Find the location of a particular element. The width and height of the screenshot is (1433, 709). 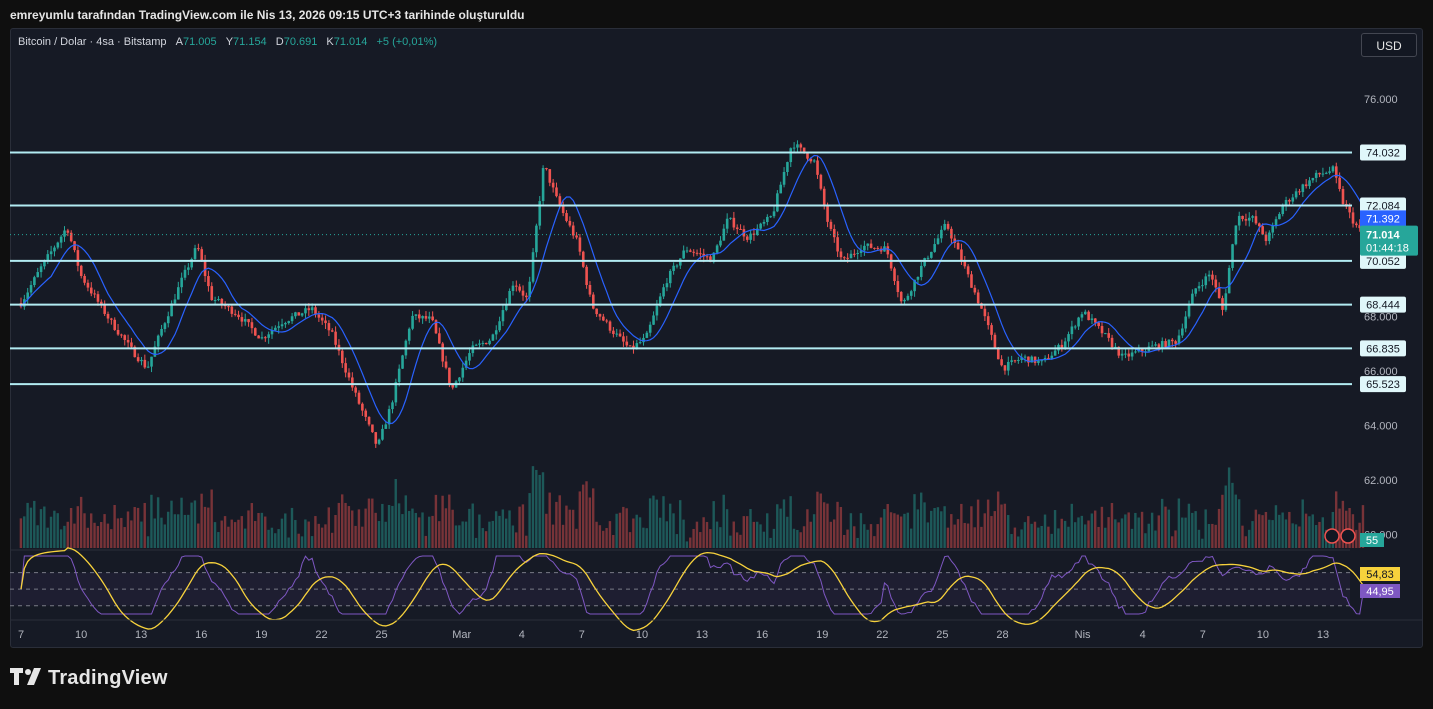

currency-button: USD is located at coordinates (1389, 45).